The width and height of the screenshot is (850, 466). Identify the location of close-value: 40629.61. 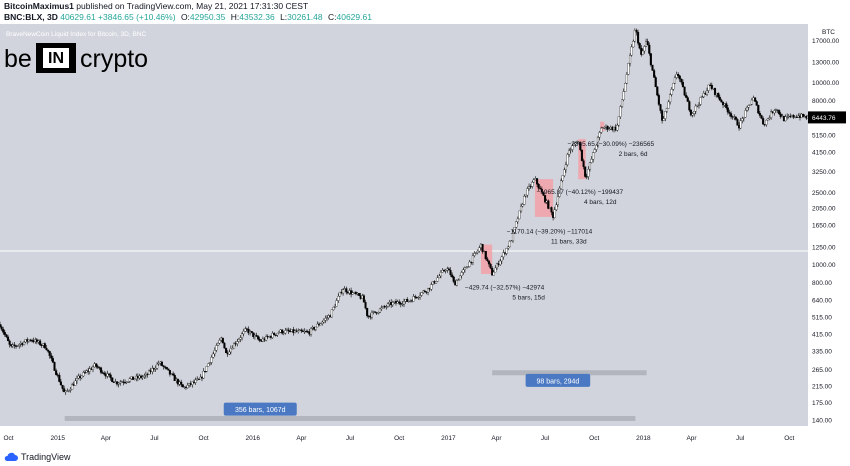
(354, 17).